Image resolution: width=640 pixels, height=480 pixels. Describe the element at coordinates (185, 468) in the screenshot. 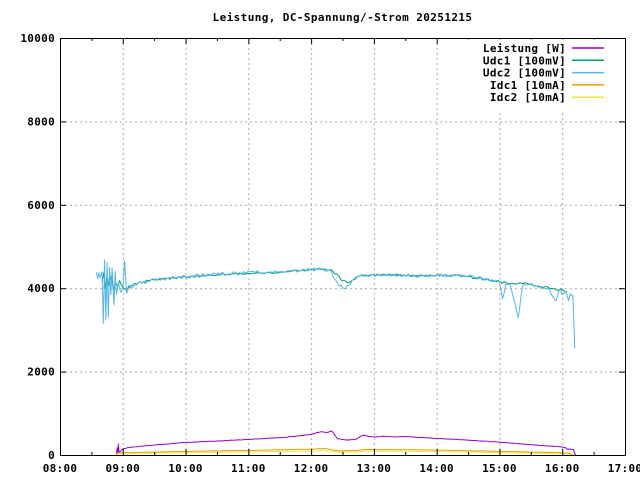

I see `x-tick-label: 10:00` at that location.